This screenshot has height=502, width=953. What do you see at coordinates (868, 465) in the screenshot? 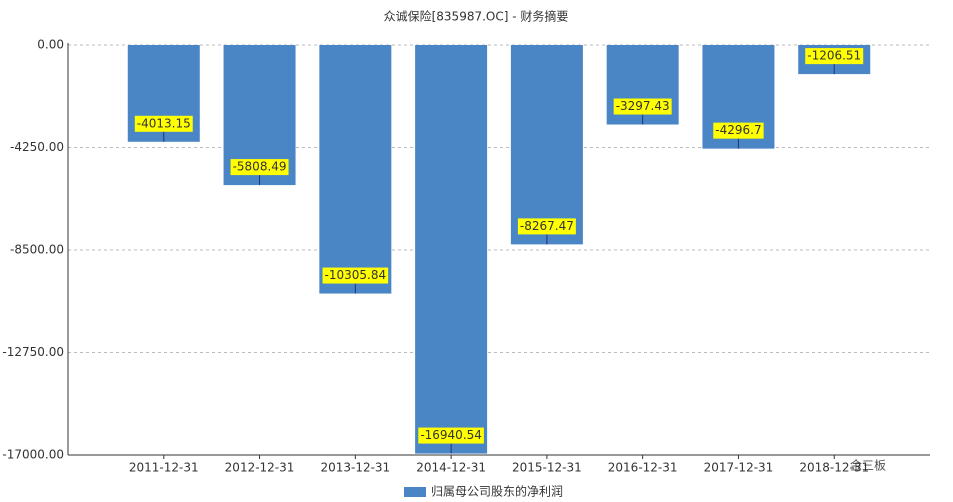
I see `watermark: 金三板` at bounding box center [868, 465].